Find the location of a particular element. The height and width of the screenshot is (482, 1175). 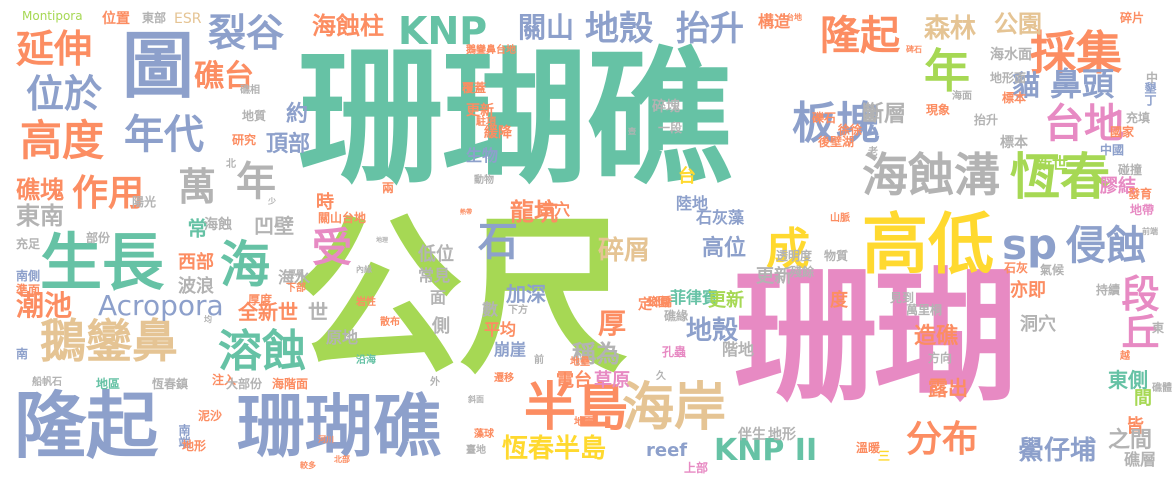

cloud-word: 海階面 is located at coordinates (290, 384).